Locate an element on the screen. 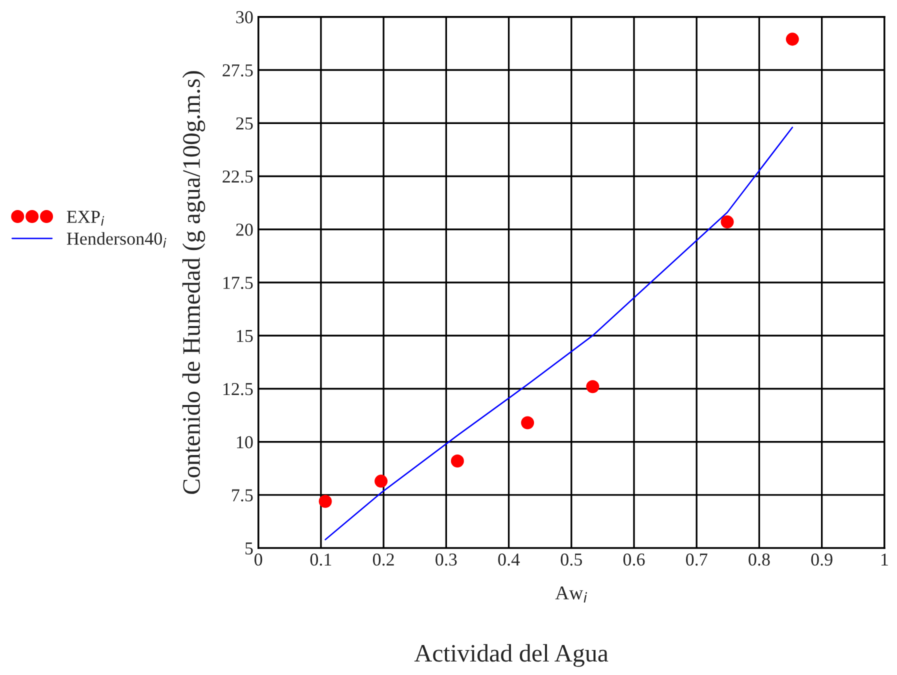  x-tick-label: 0.9 is located at coordinates (821, 559).